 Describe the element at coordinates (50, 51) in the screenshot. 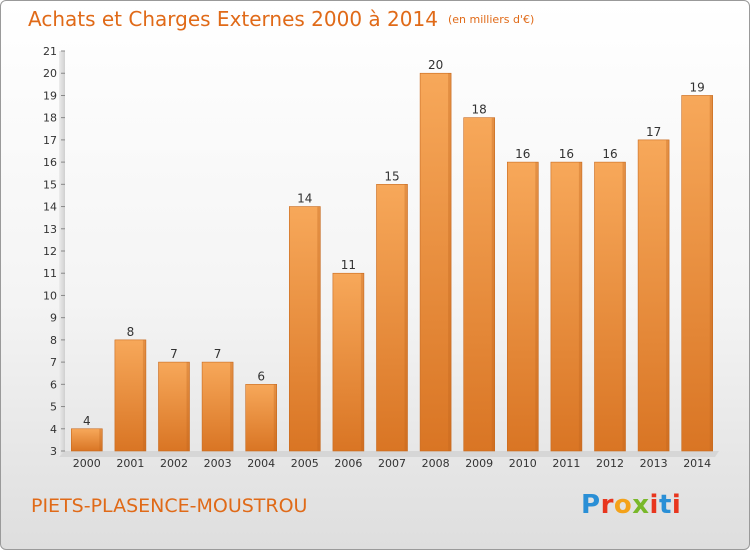

I see `y-tick-label: 21` at that location.